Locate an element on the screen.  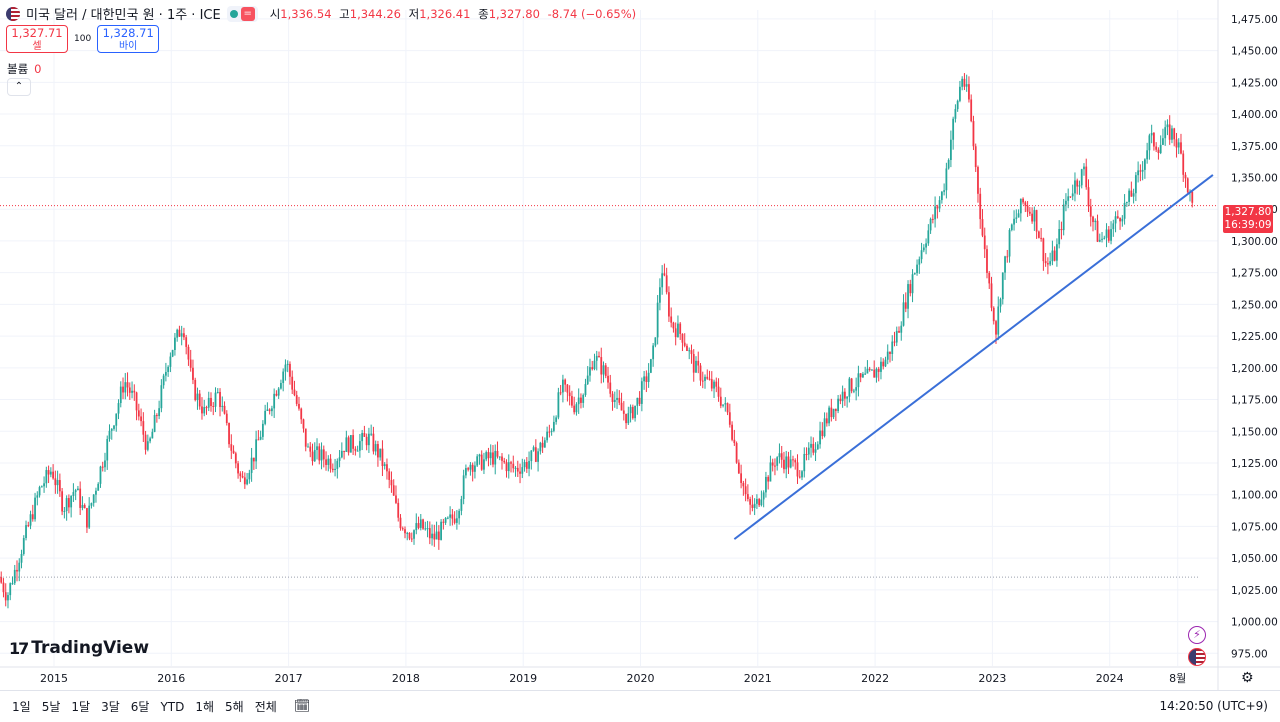
range-5d-button: 5날 is located at coordinates (51, 707).